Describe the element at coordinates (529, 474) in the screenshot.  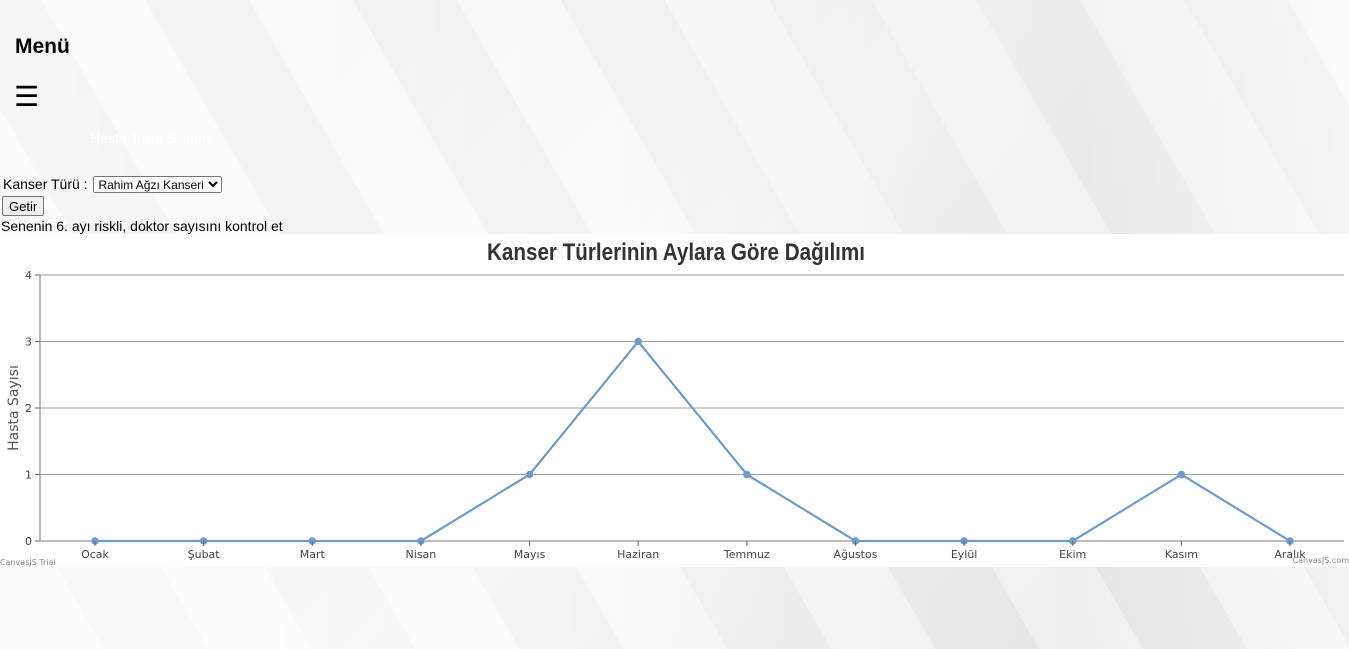
I see `data-point-mayıs` at that location.